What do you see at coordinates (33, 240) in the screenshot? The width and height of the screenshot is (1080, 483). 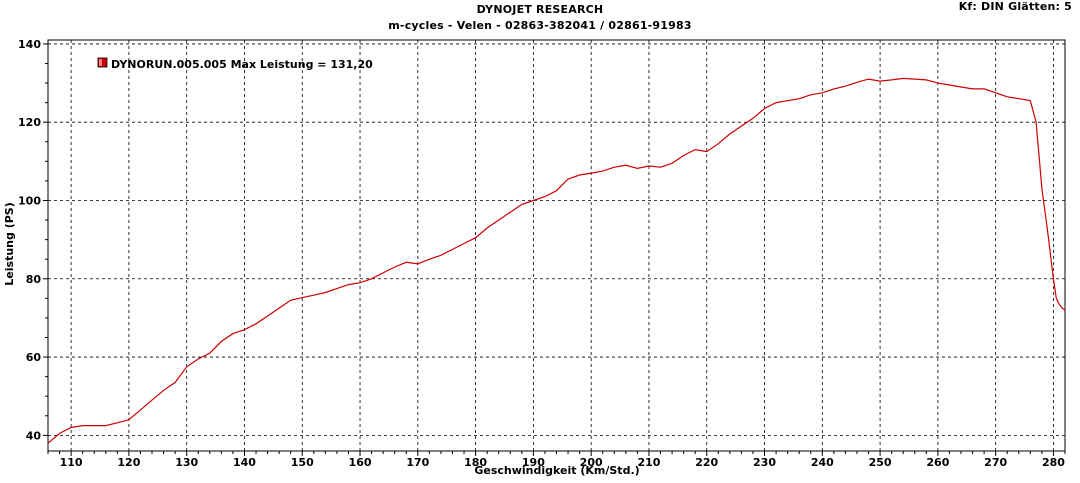 I see `y-axis-ticks: 40 60 80 100 120 140` at bounding box center [33, 240].